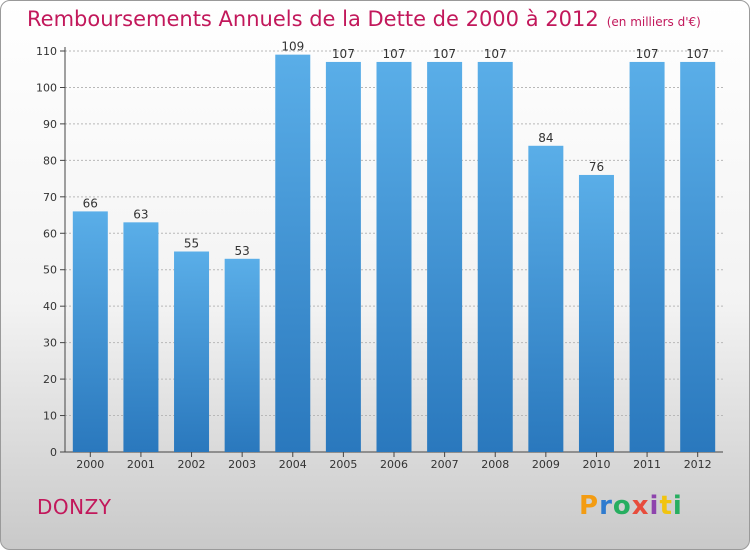 The width and height of the screenshot is (750, 550). I want to click on y-tick-label: 60, so click(50, 233).